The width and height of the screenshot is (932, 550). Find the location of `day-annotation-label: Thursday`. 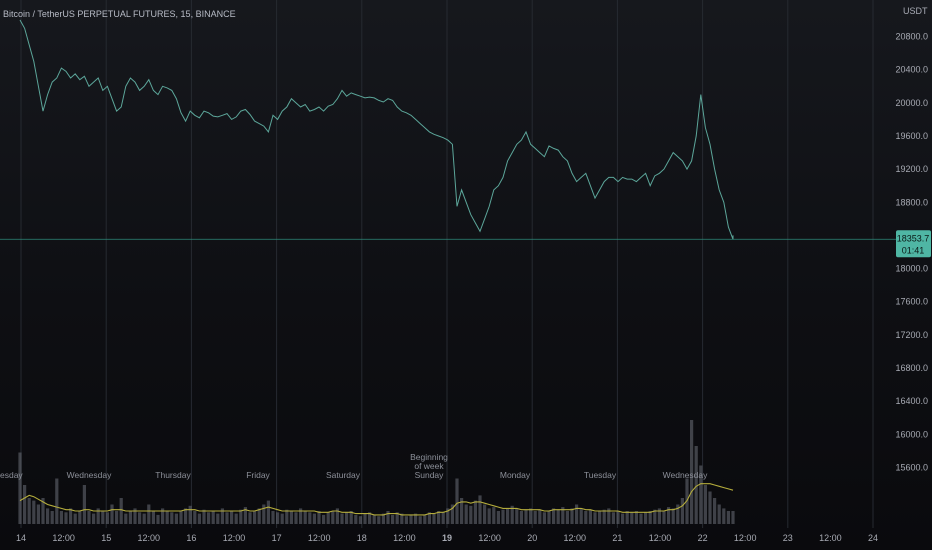

day-annotation-label: Thursday is located at coordinates (173, 475).